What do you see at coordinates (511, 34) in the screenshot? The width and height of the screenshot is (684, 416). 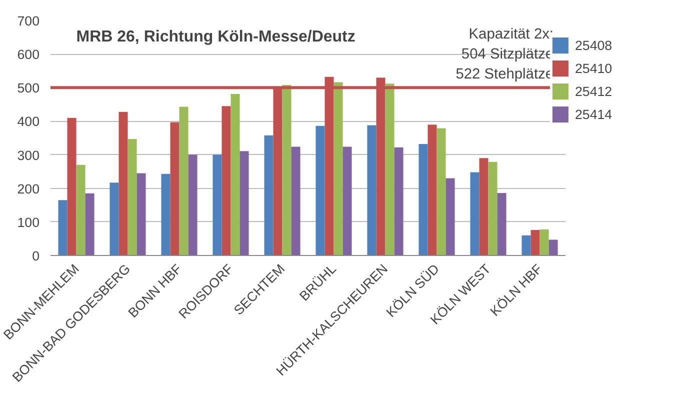 I see `annotation: Kapazität 2x:` at bounding box center [511, 34].